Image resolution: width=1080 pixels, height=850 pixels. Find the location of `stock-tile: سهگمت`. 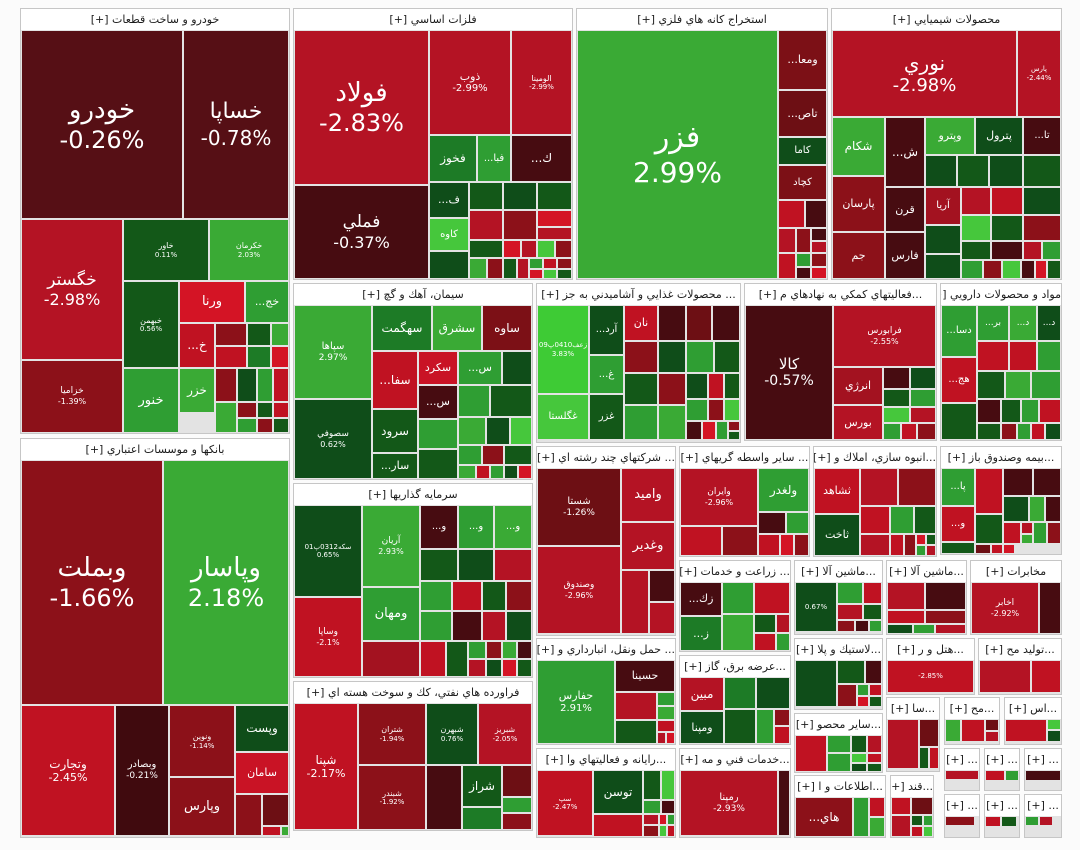

stock-tile: سهگمت is located at coordinates (402, 328).